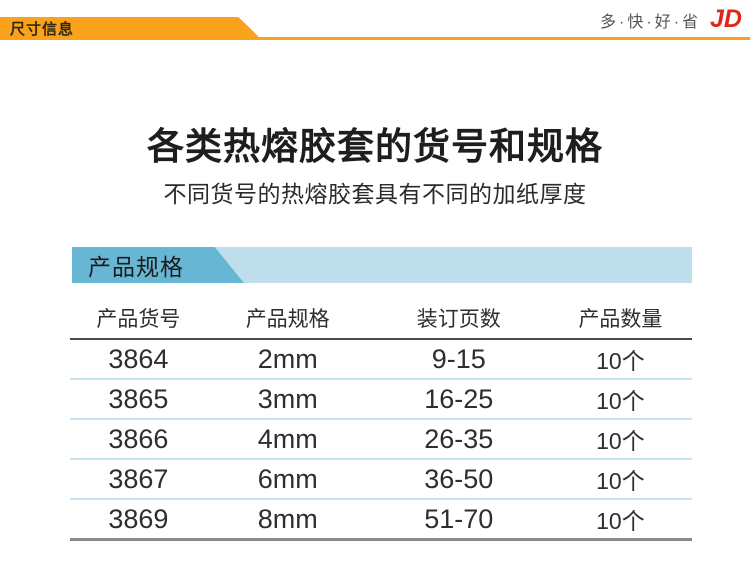 The width and height of the screenshot is (750, 579). What do you see at coordinates (287, 438) in the screenshot?
I see `table-cell: 4mm` at bounding box center [287, 438].